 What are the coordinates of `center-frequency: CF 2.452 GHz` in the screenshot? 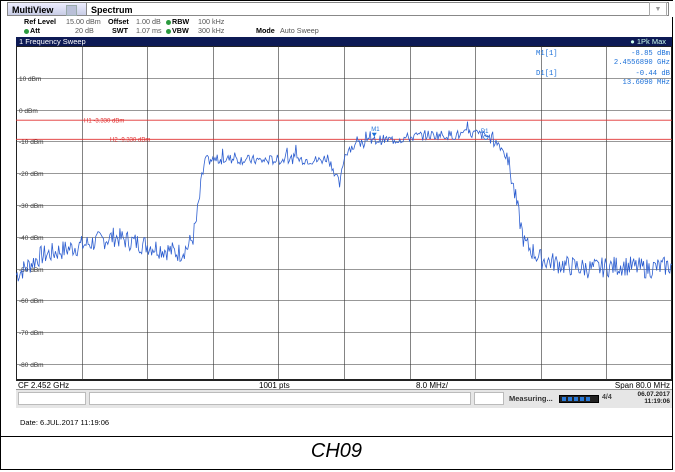 It's located at (44, 385).